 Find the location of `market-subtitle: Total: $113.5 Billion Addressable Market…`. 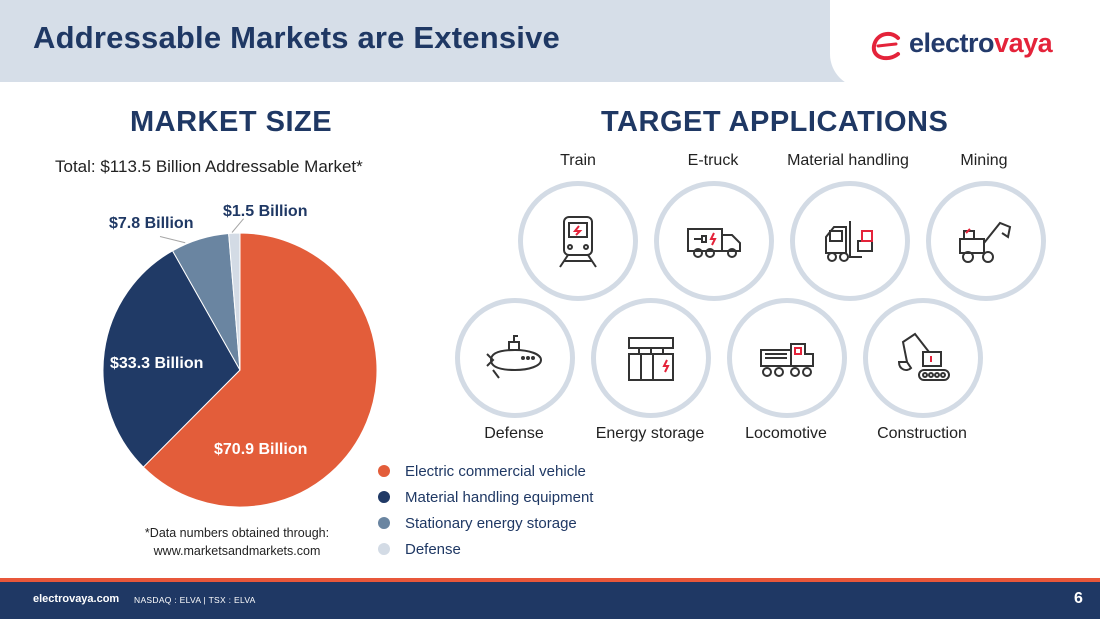

market-subtitle: Total: $113.5 Billion Addressable Market… is located at coordinates (209, 166).